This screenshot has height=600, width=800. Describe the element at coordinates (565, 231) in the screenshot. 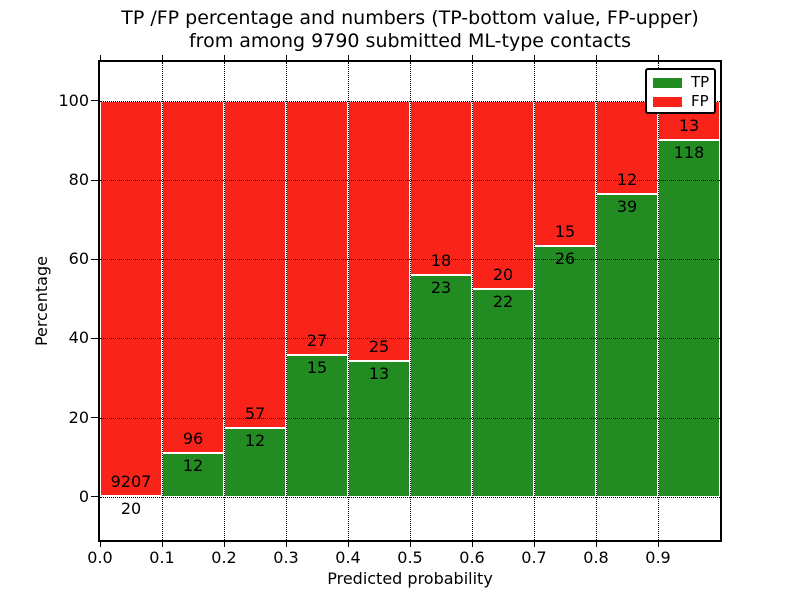

I see `fp-count-label: 15` at that location.